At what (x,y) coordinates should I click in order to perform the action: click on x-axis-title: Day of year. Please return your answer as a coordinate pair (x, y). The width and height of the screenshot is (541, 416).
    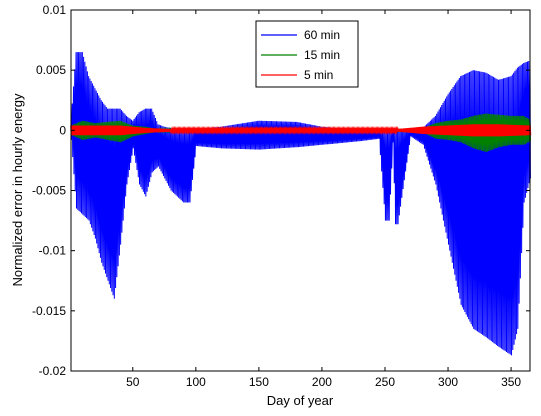
    Looking at the image, I should click on (300, 400).